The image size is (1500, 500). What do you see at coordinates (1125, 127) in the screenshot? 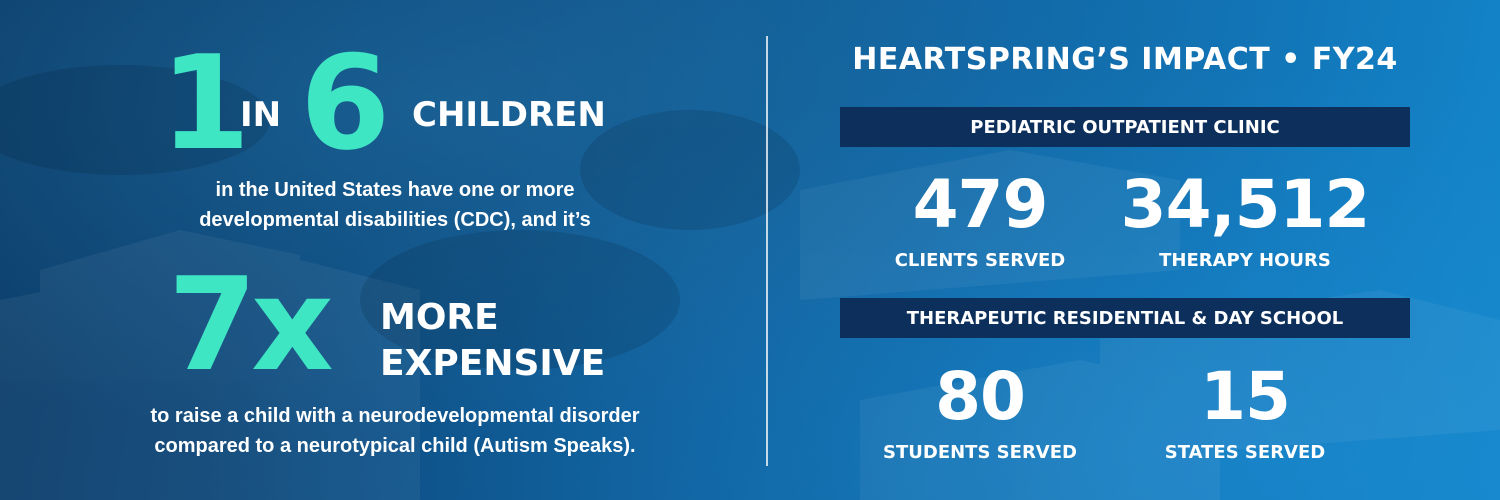
I see `section-heading-clinic: PEDIATRIC OUTPATIENT CLINIC` at bounding box center [1125, 127].